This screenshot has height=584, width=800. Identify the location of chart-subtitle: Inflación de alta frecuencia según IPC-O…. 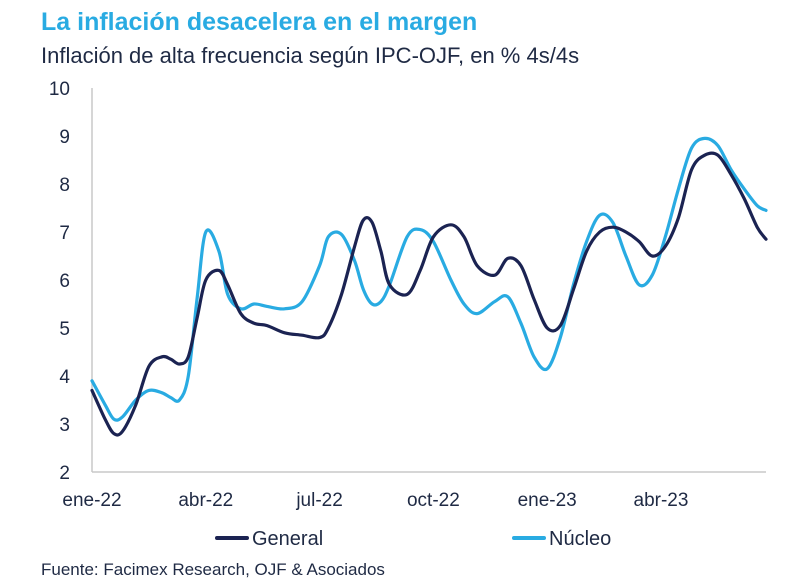
(310, 55).